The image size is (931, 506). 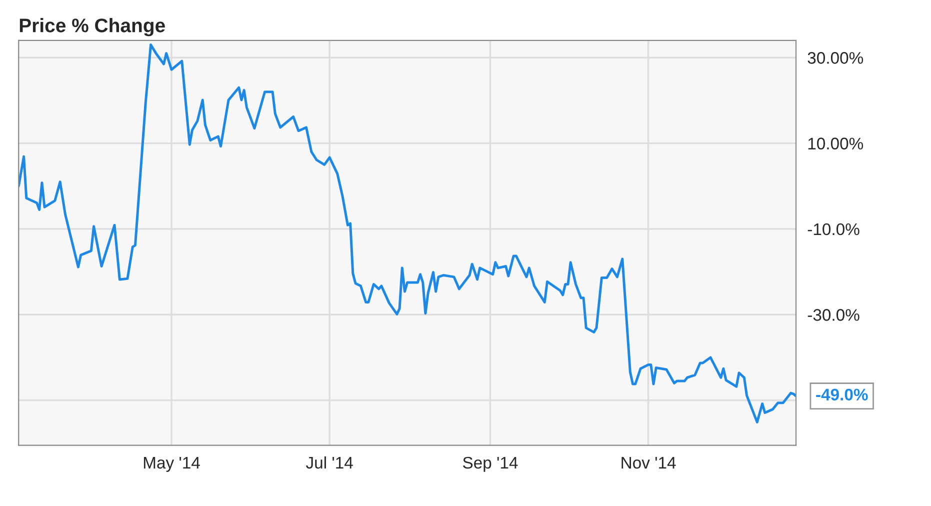 I want to click on y-tick-label: -30.0%, so click(x=834, y=315).